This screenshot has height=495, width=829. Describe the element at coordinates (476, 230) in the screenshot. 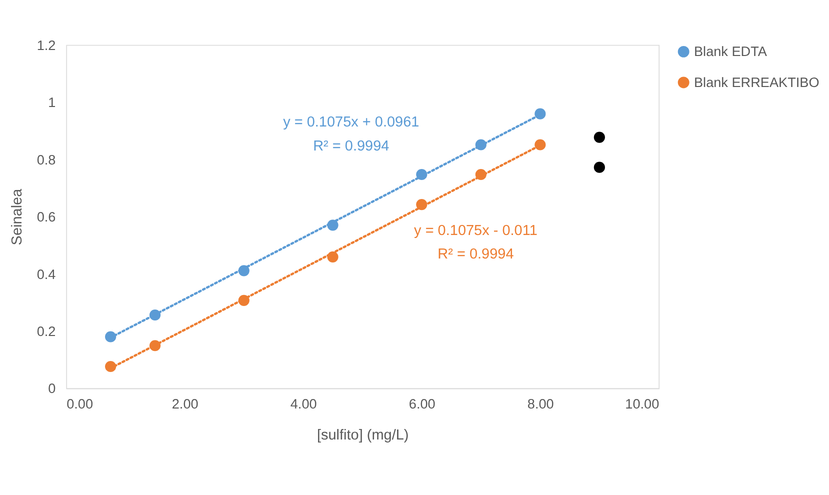

I see `annotation: y = 0.1075x - 0.011` at that location.